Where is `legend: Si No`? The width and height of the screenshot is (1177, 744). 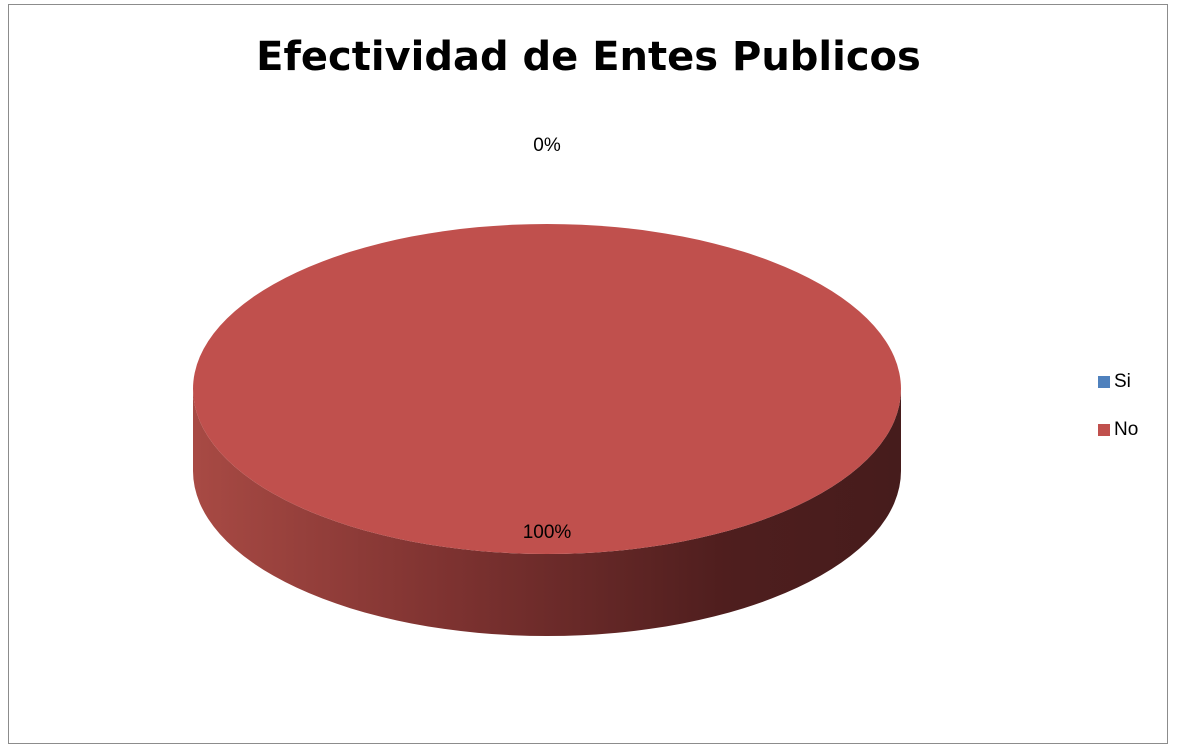 legend: Si No is located at coordinates (1118, 417).